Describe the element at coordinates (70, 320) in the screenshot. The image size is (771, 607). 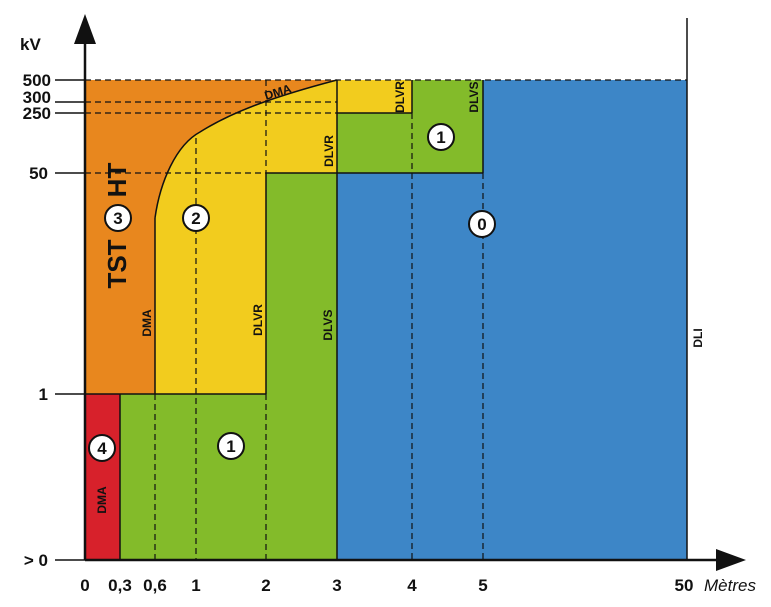
I see `y-ticks` at that location.